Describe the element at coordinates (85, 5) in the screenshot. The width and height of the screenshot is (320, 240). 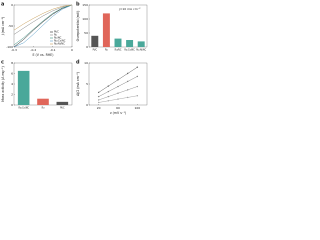
I see `y-tick-label: 150` at that location.